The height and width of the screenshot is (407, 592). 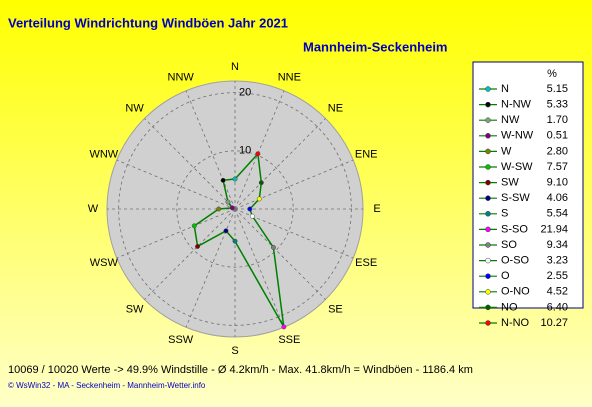 What do you see at coordinates (376, 209) in the screenshot?
I see `direction-label: E` at bounding box center [376, 209].